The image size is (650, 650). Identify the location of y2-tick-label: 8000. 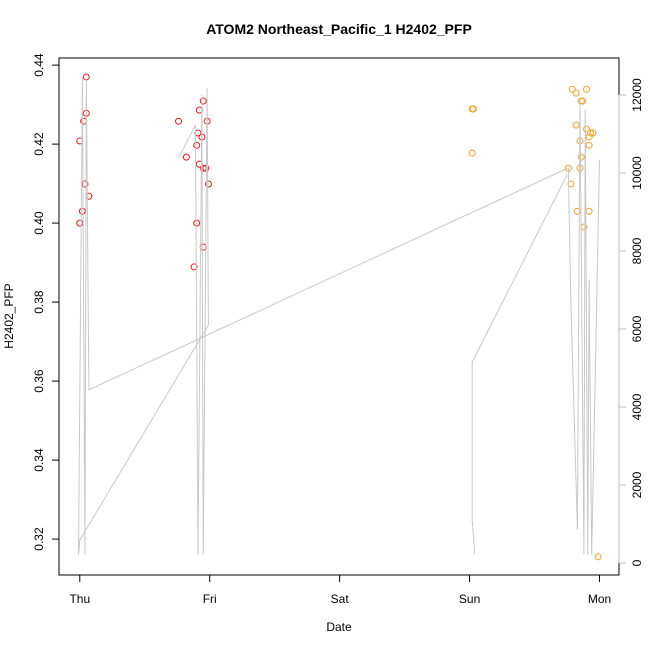
(637, 250).